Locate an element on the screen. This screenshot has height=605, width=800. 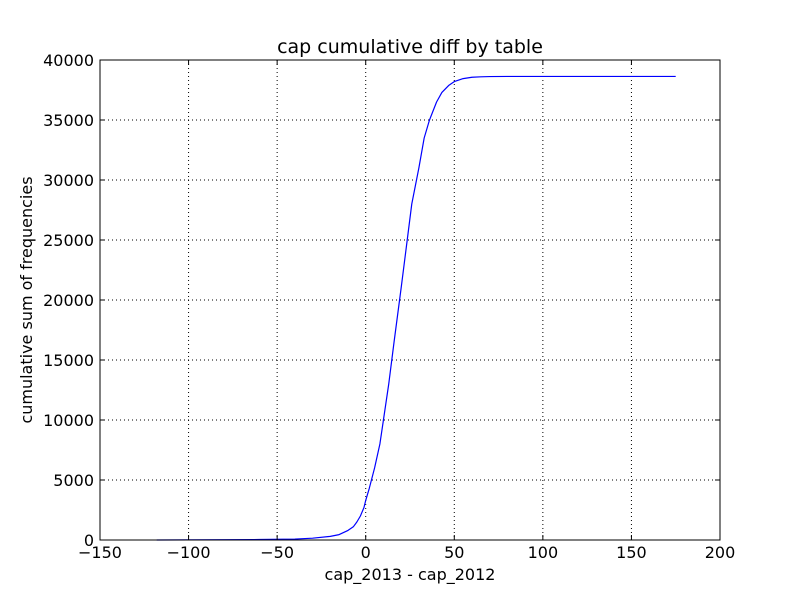
x-tick-label: −100 is located at coordinates (189, 552).